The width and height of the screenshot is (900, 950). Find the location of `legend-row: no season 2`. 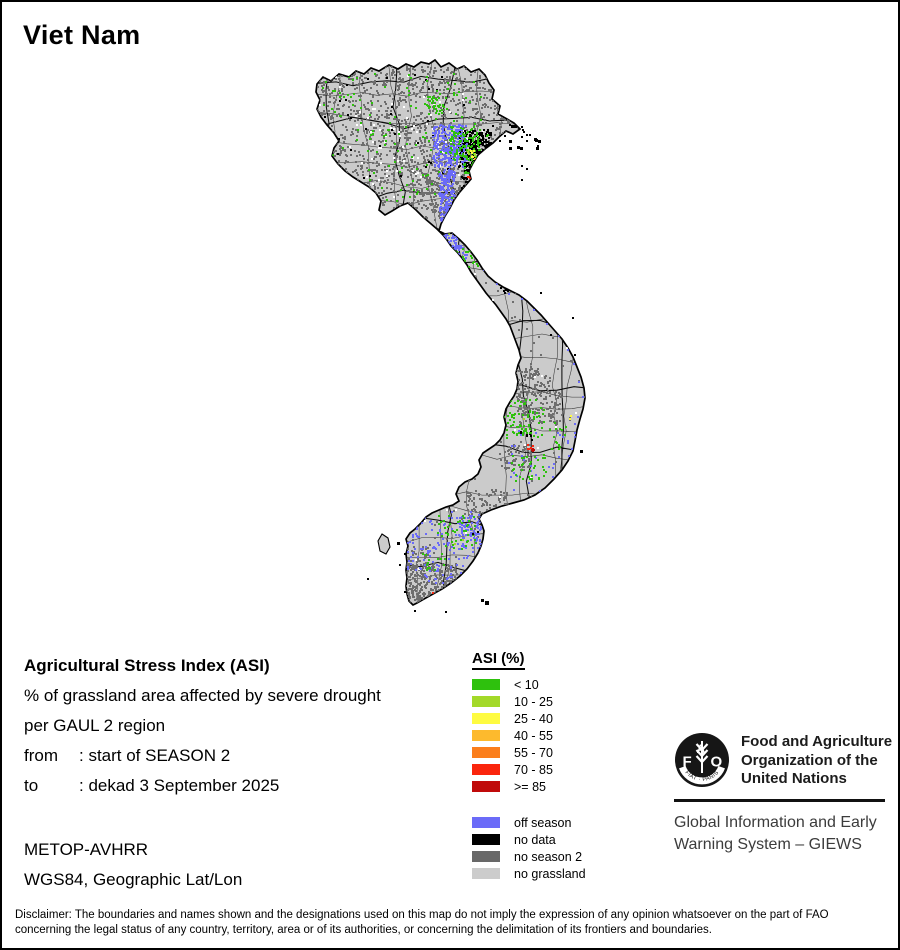

legend-row: no season 2 is located at coordinates (572, 856).